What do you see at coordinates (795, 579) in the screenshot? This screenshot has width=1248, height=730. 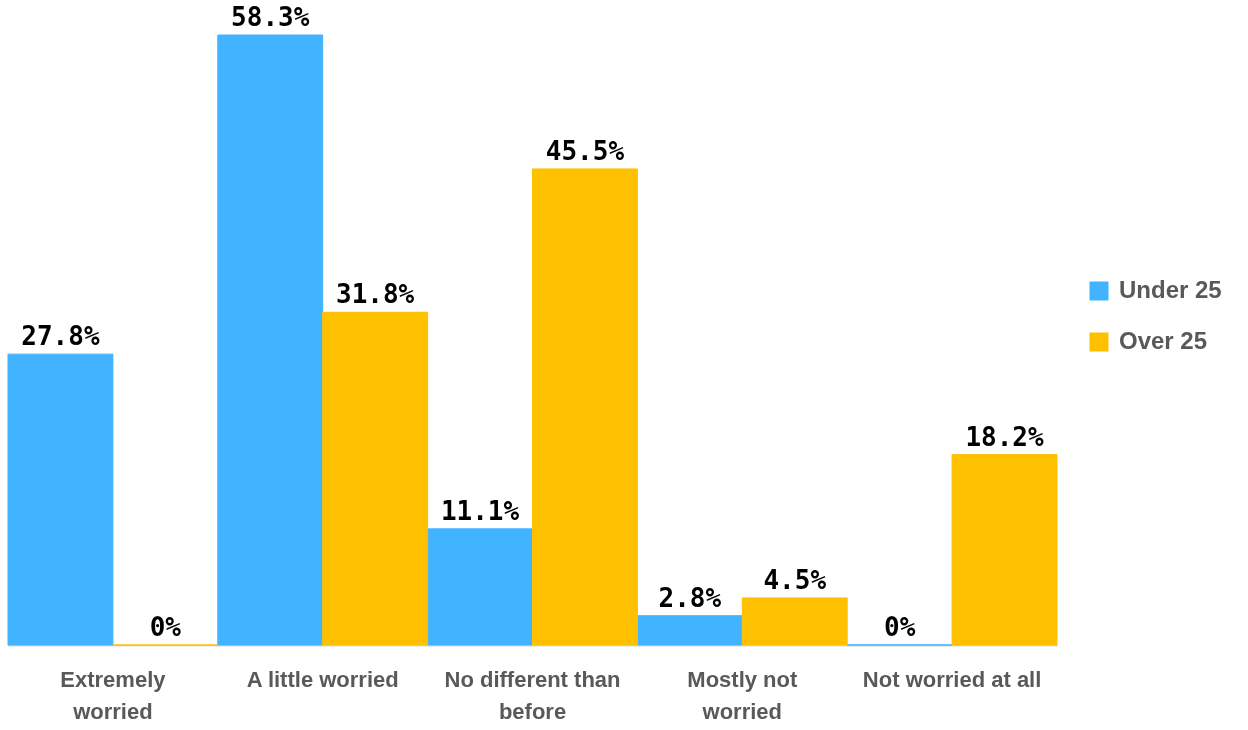 I see `data-label: 4.5%` at bounding box center [795, 579].